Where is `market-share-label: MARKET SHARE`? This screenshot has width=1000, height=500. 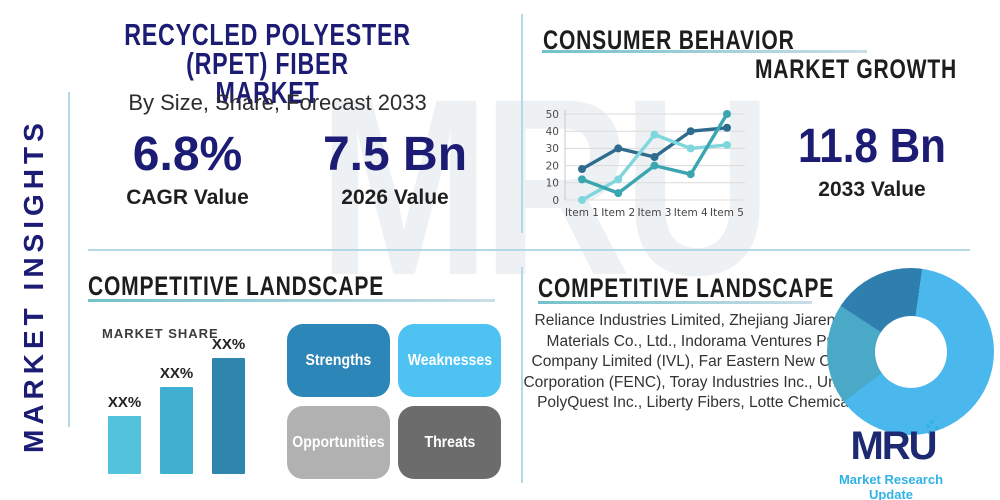 market-share-label: MARKET SHARE is located at coordinates (160, 333).